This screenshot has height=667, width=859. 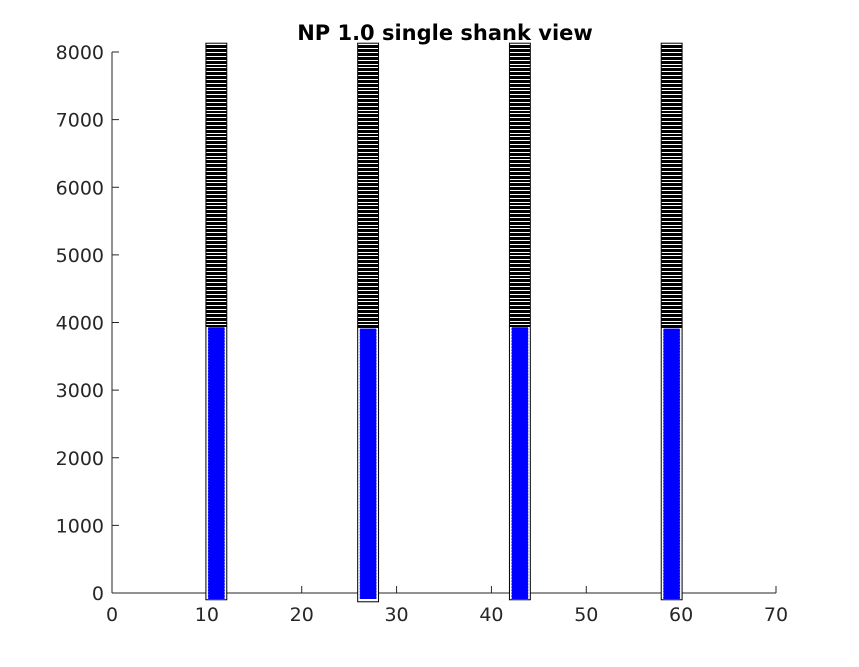 I want to click on y-axis: 0 1000 2000 3000 4000 5000 6000 7000 8000, so click(x=87, y=323).